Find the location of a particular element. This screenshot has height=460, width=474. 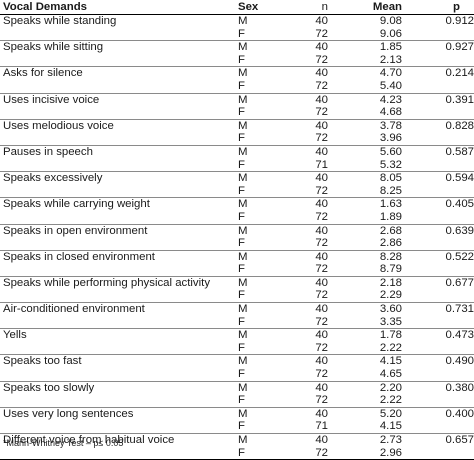

table-row: Speaks while standing M 40 9.08 0.912 is located at coordinates (237, 21).